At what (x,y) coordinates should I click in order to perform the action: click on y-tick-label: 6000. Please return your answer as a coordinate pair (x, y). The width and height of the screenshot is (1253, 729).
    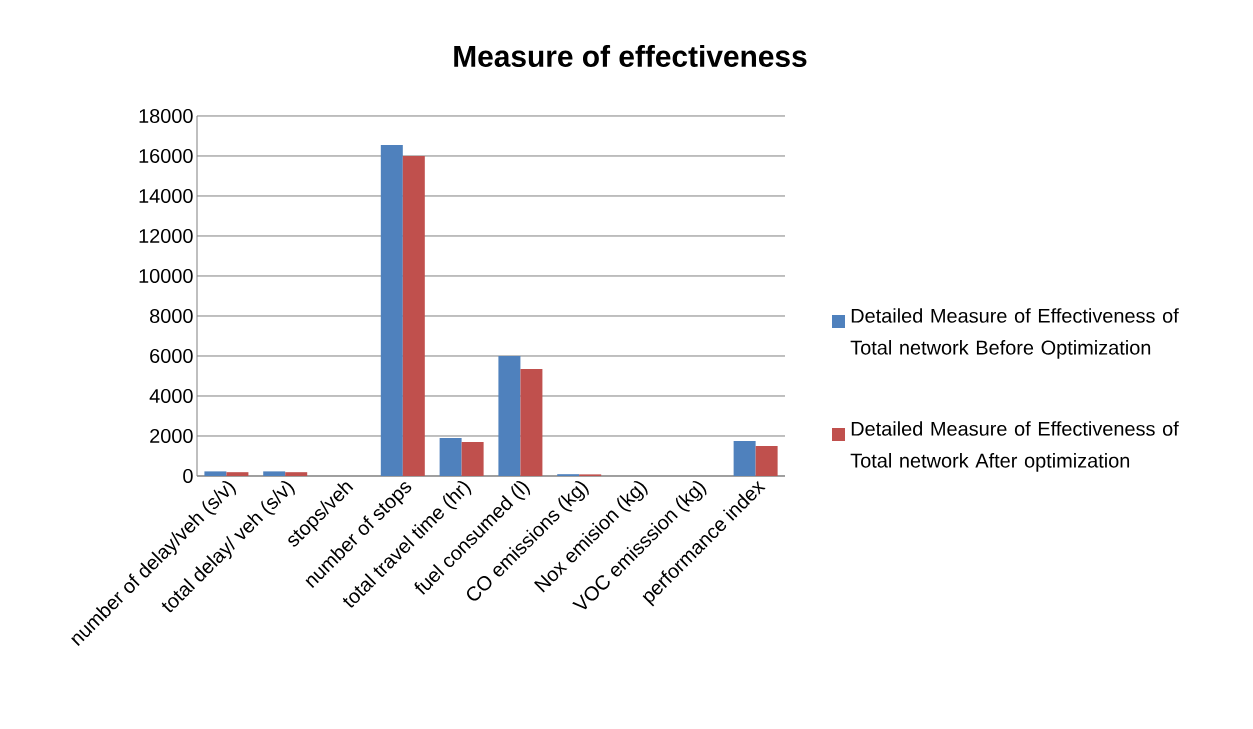
    Looking at the image, I should click on (171, 356).